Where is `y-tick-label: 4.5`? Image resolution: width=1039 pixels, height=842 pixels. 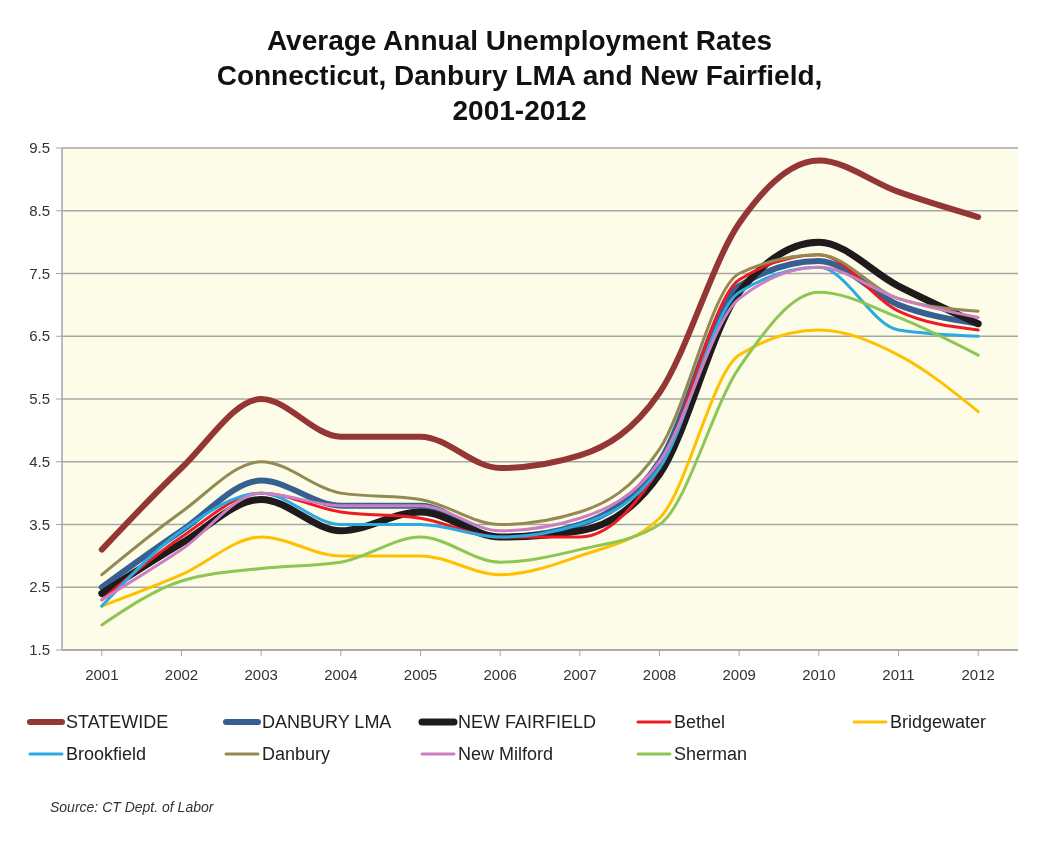
y-tick-label: 4.5 is located at coordinates (39, 461).